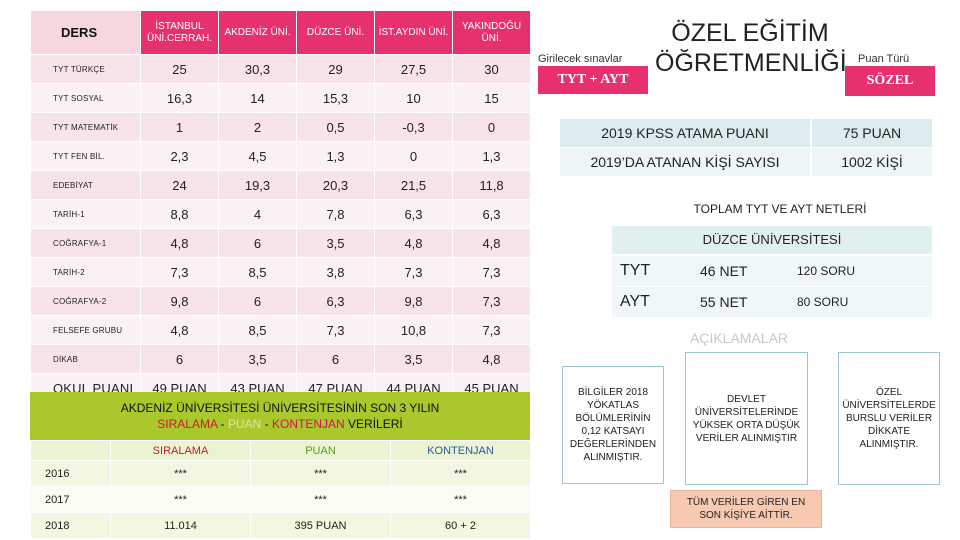  I want to click on appointed-count-label: 2019’DA ATANAN KİŞİ SAYISI, so click(685, 162).